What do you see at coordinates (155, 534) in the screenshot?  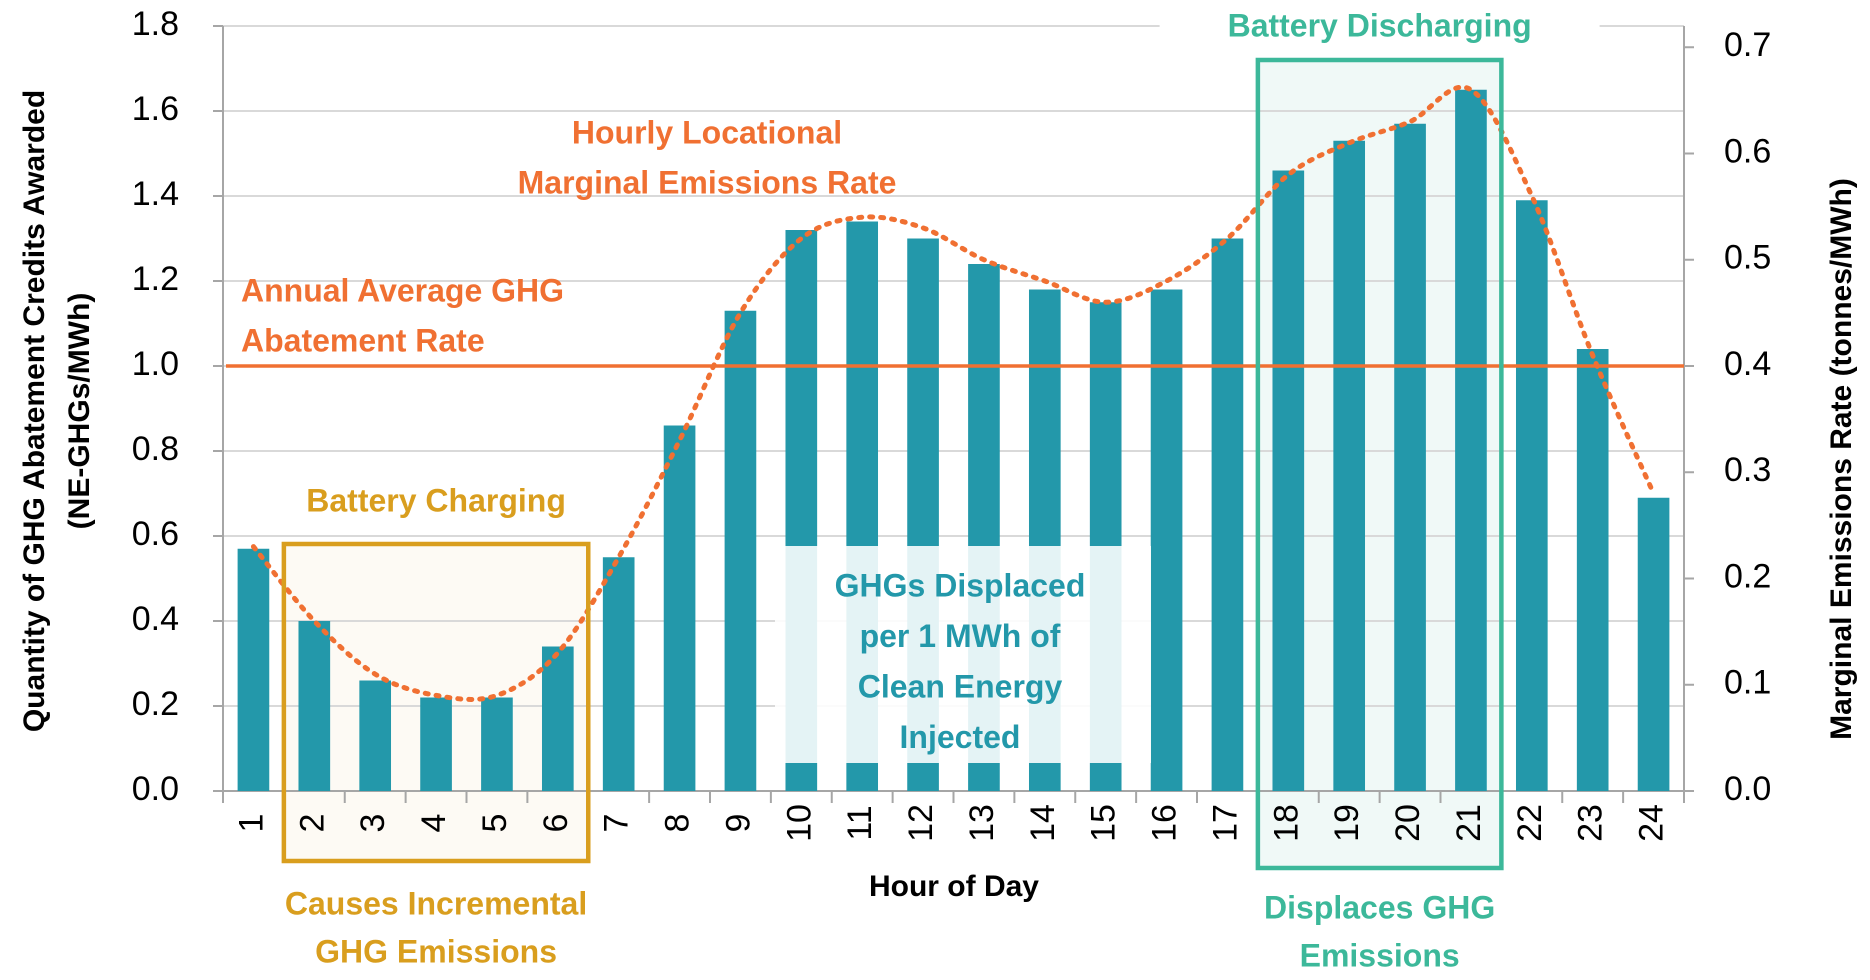 I see `y-tick-label: 0.6` at bounding box center [155, 534].